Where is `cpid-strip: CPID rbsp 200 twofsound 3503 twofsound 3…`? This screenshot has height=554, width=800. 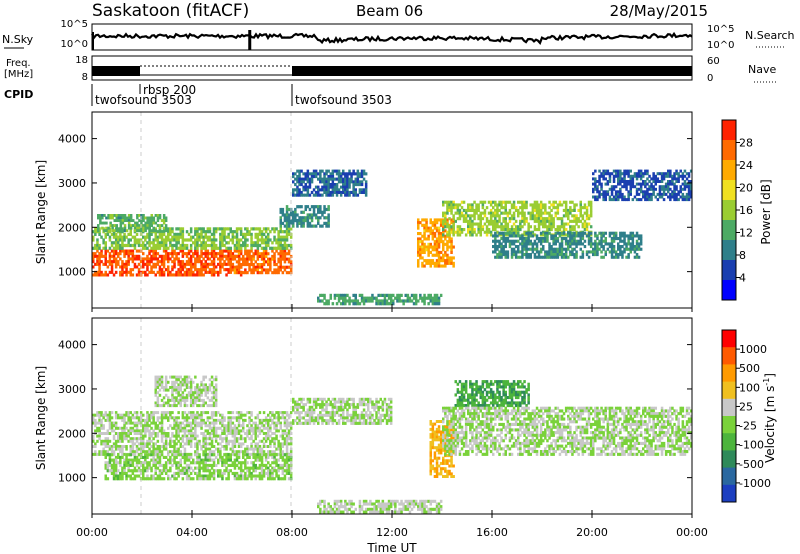
cpid-strip: CPID rbsp 200 twofsound 3503 twofsound 3… is located at coordinates (198, 95).